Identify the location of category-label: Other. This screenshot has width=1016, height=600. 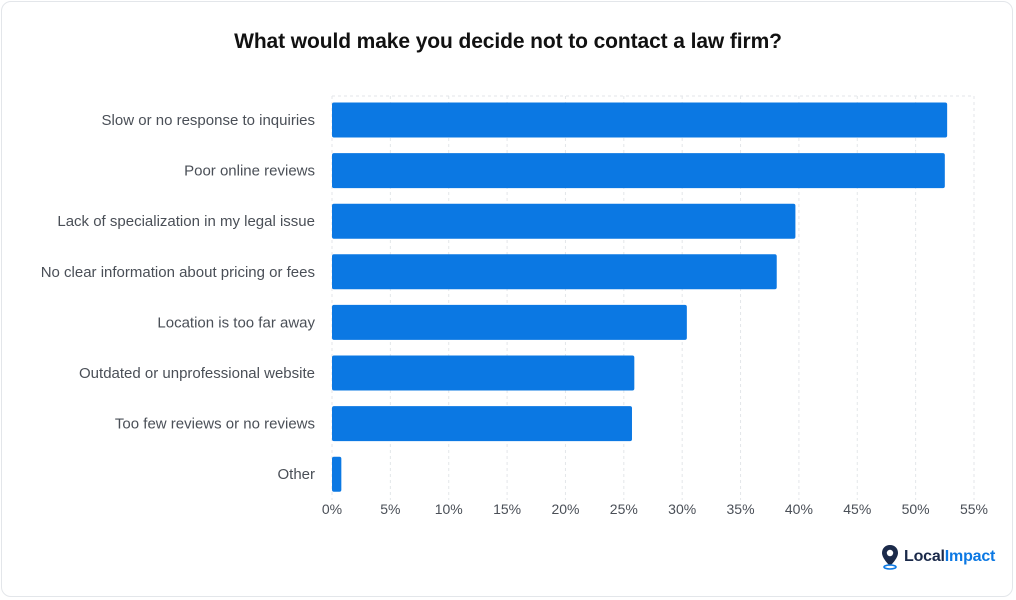
(296, 474).